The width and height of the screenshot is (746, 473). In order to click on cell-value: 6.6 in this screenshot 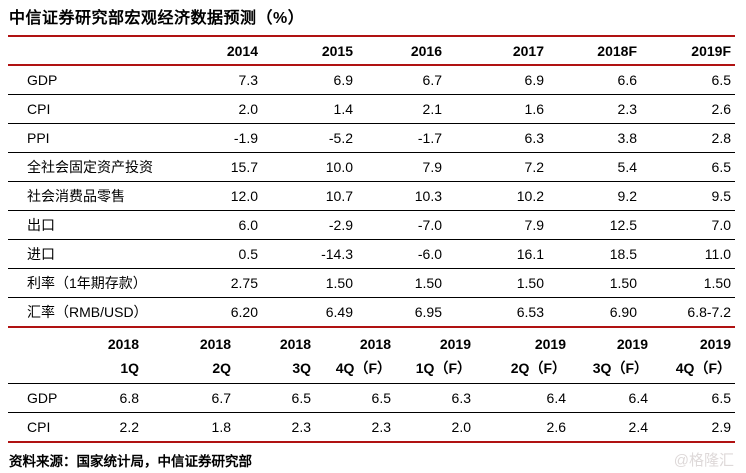, I will do `click(594, 80)`.